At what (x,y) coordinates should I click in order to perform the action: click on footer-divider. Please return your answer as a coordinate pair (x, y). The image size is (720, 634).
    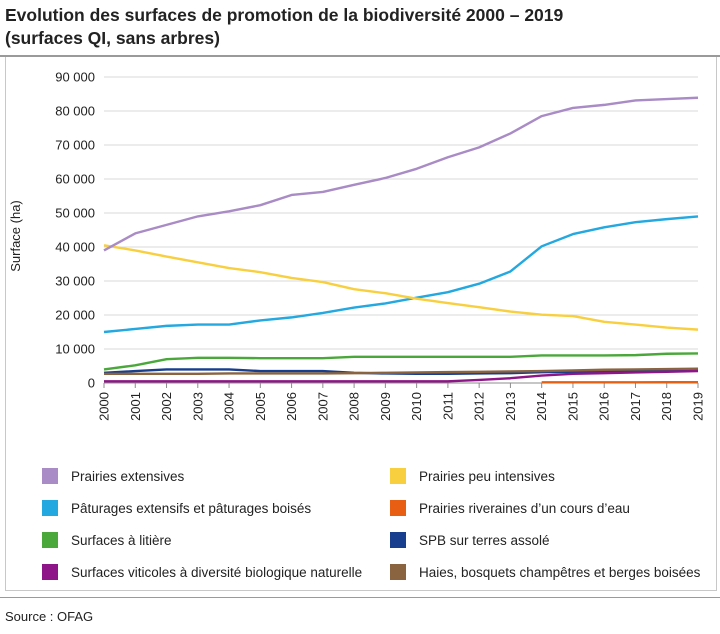
    Looking at the image, I should click on (360, 597).